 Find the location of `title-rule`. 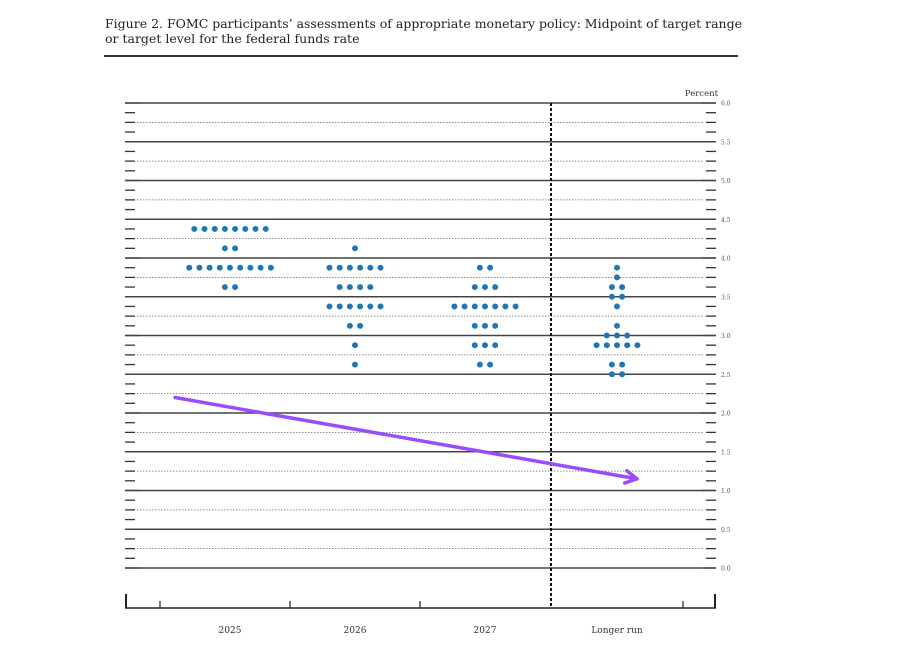

title-rule is located at coordinates (421, 56).